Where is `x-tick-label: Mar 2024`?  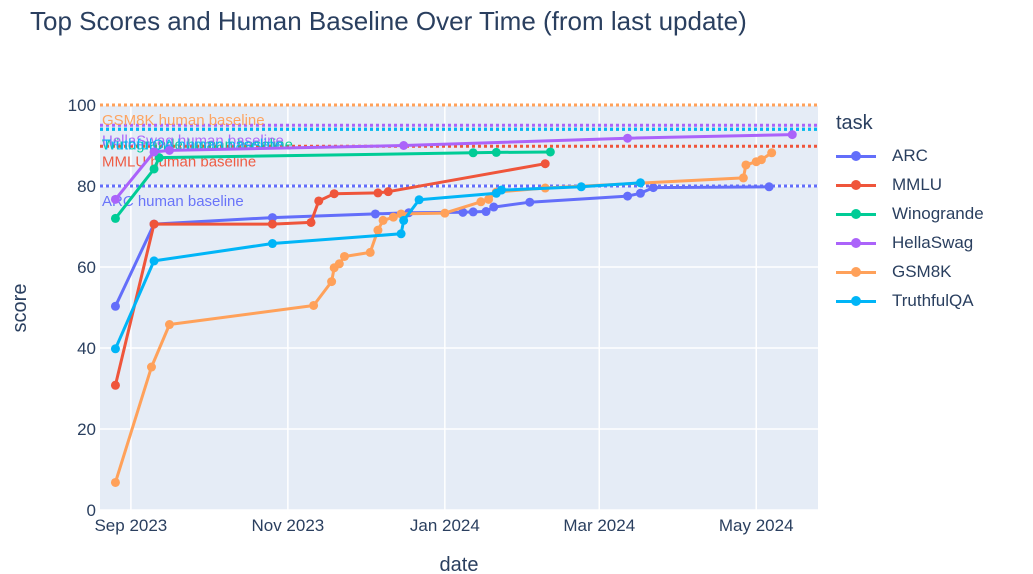
x-tick-label: Mar 2024 is located at coordinates (599, 525).